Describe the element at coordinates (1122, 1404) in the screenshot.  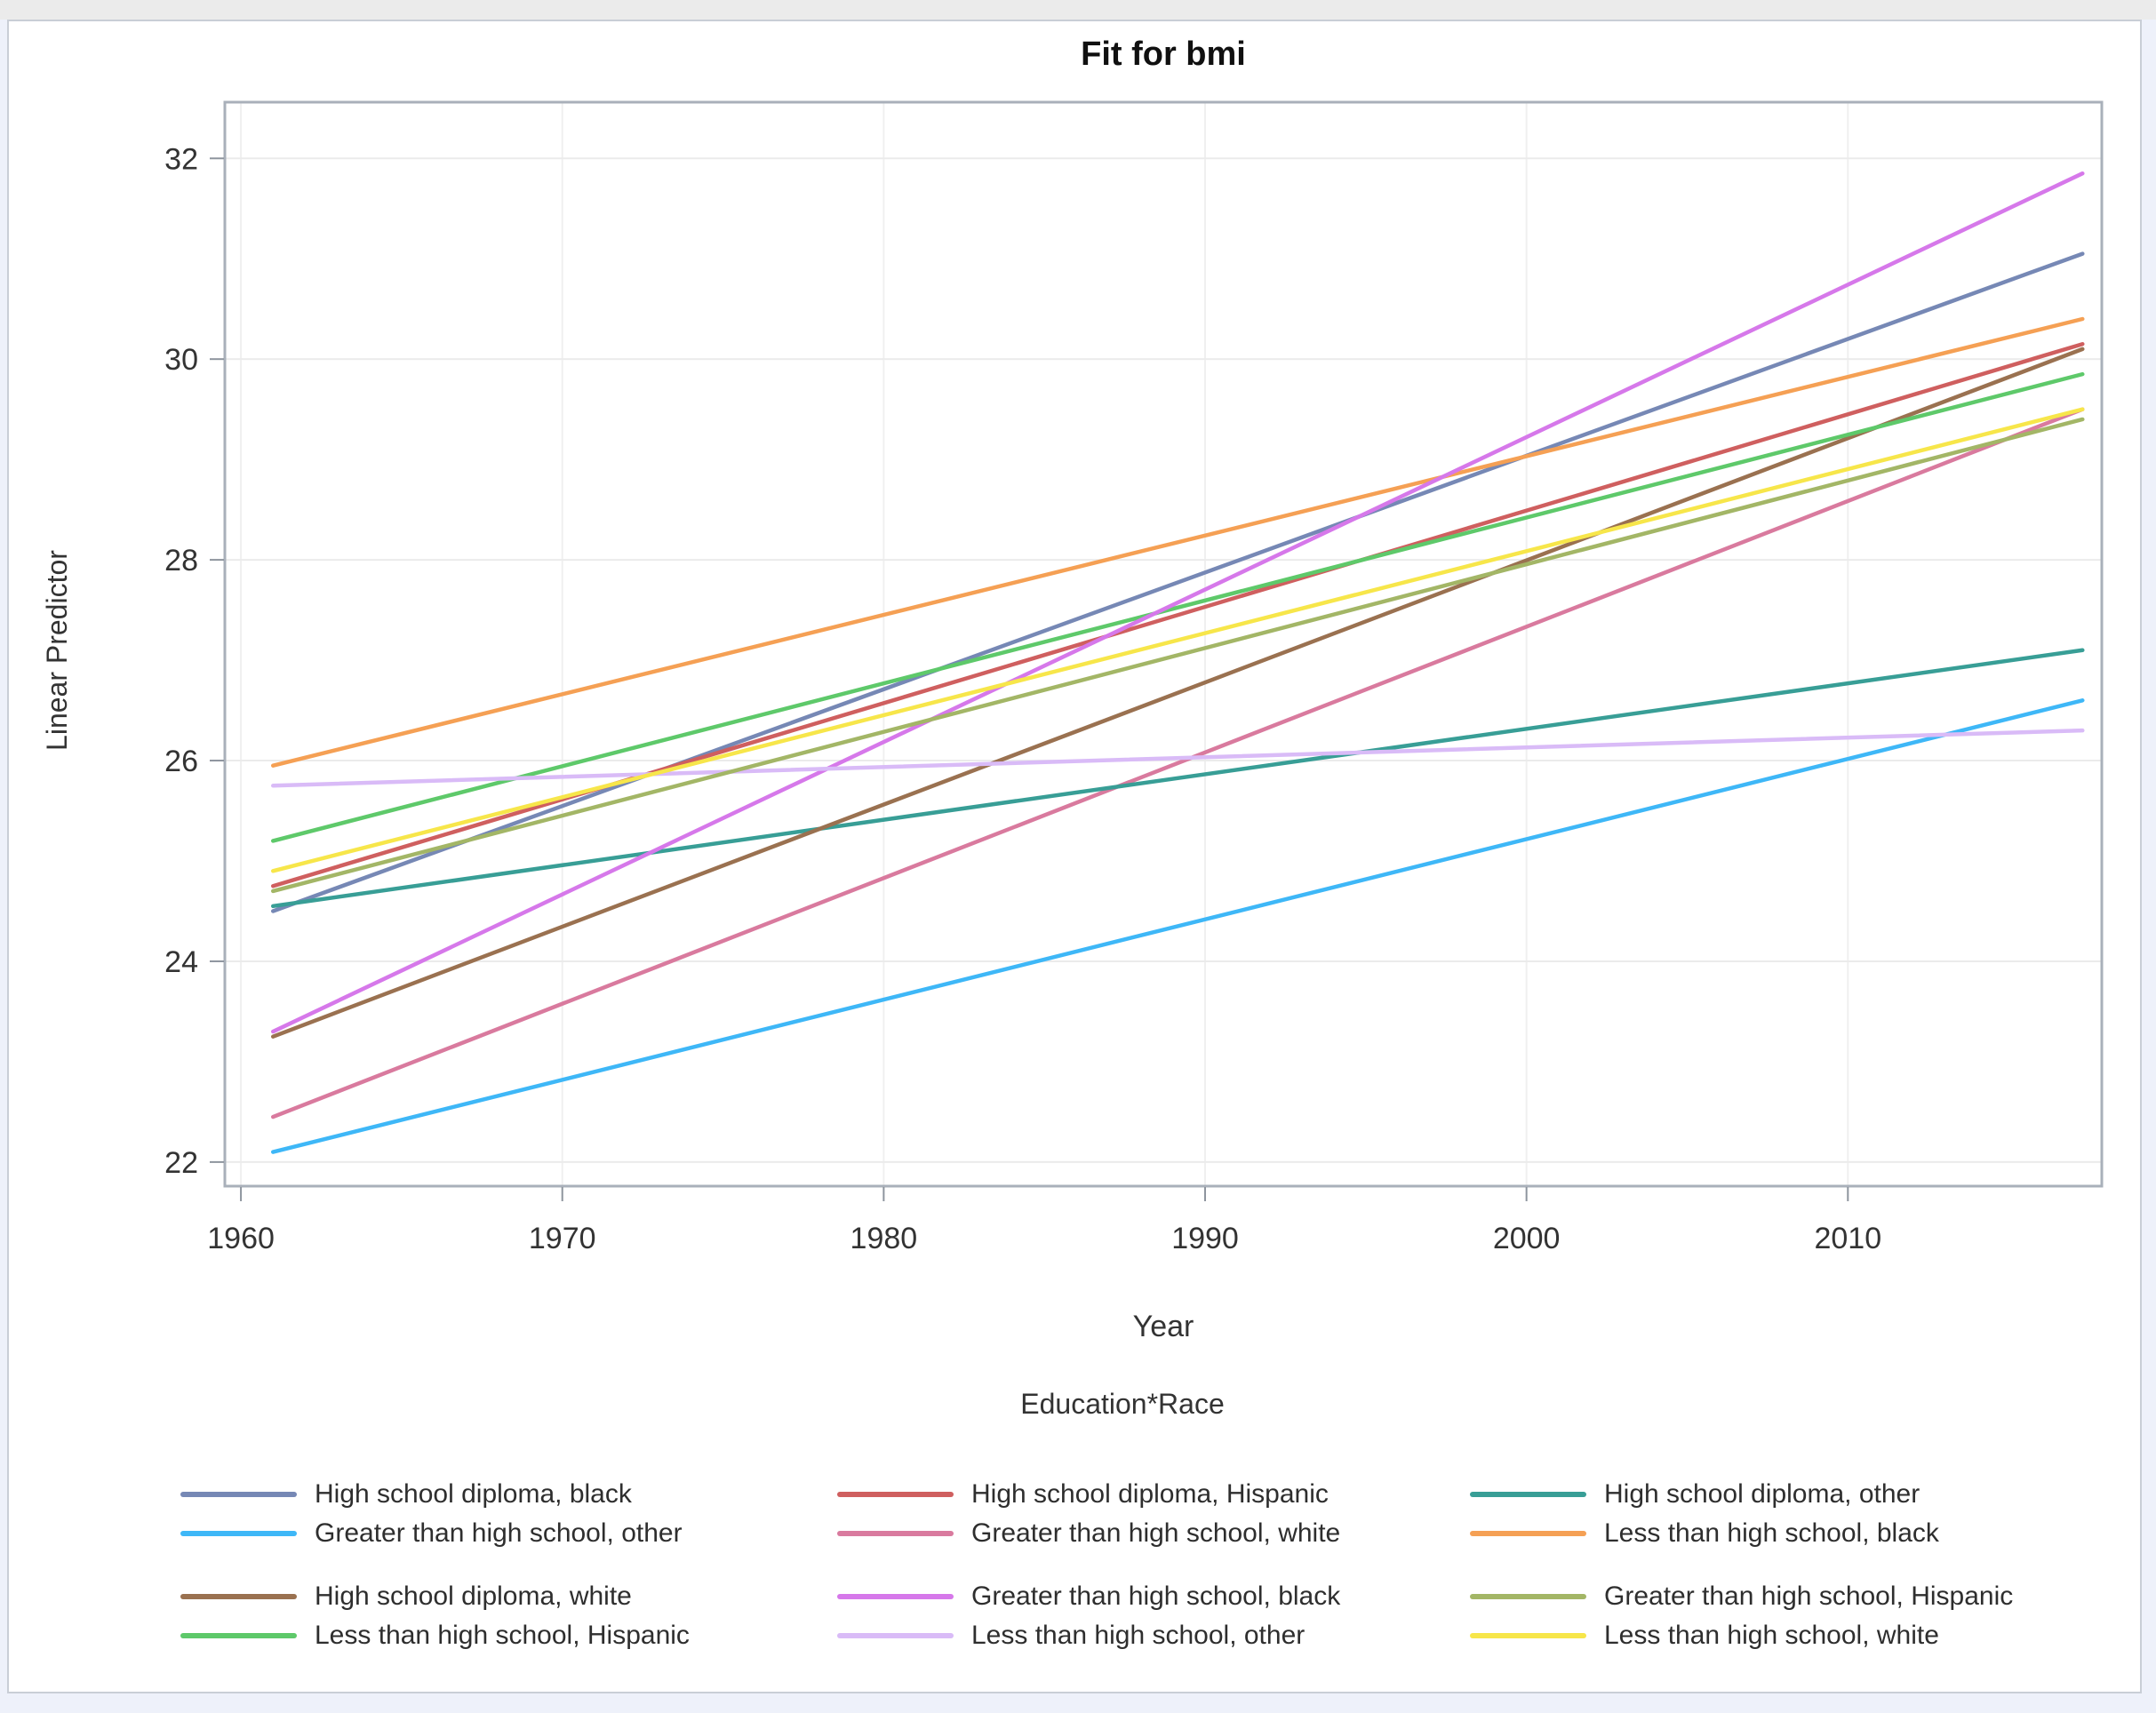
I see `legend-title: Education*Race` at that location.